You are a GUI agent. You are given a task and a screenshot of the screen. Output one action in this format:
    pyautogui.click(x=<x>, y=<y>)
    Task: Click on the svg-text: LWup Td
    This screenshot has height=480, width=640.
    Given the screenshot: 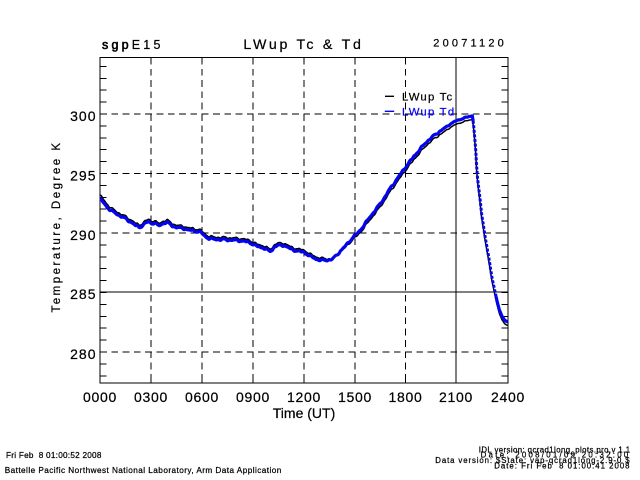 What is the action you would take?
    pyautogui.click(x=428, y=113)
    